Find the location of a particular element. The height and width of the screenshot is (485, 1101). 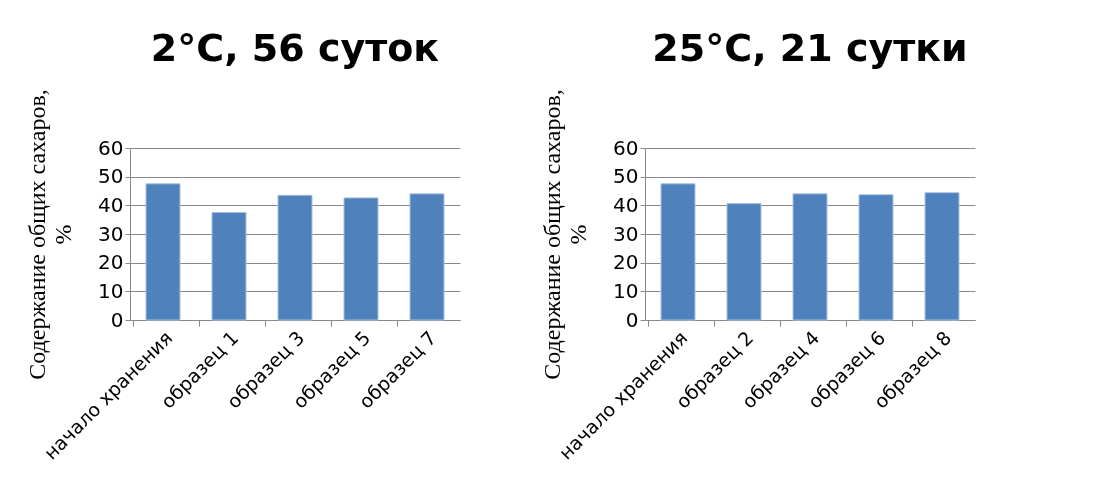

chart-title: 2°C, 56 суток is located at coordinates (295, 47).